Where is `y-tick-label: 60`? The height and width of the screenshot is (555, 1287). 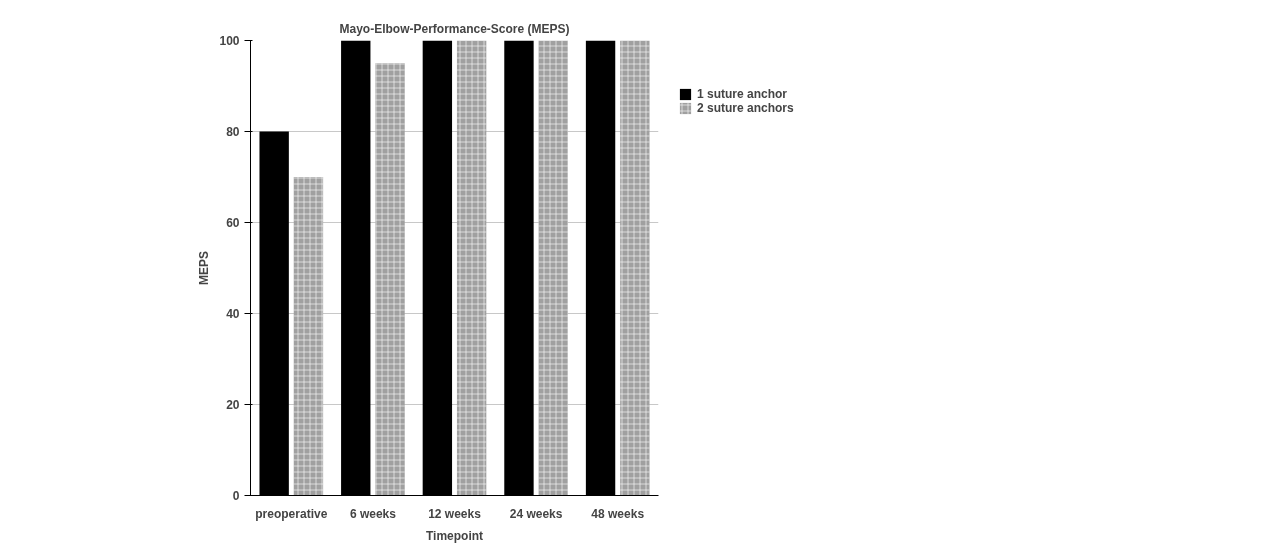 y-tick-label: 60 is located at coordinates (233, 223).